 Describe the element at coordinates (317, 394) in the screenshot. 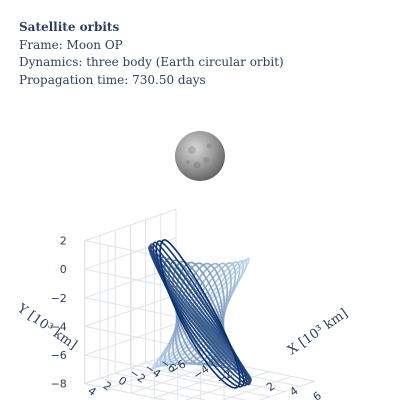

I see `x-tick-label: 6` at that location.